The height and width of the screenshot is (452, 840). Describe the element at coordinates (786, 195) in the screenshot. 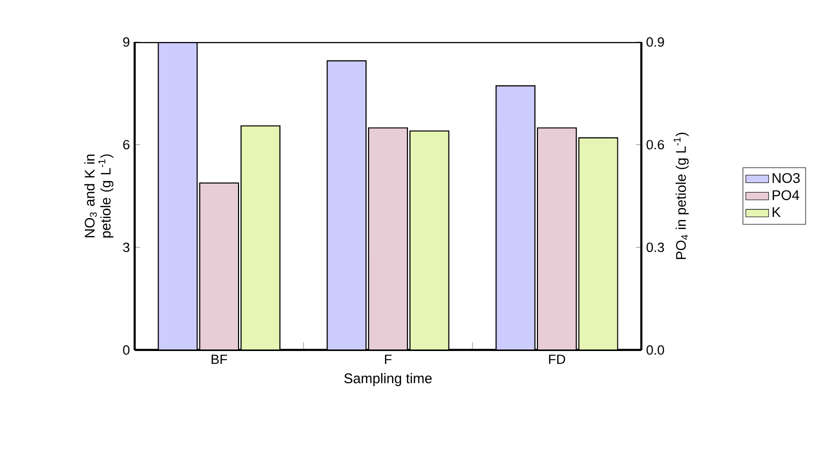

I see `legend-label: PO4` at that location.